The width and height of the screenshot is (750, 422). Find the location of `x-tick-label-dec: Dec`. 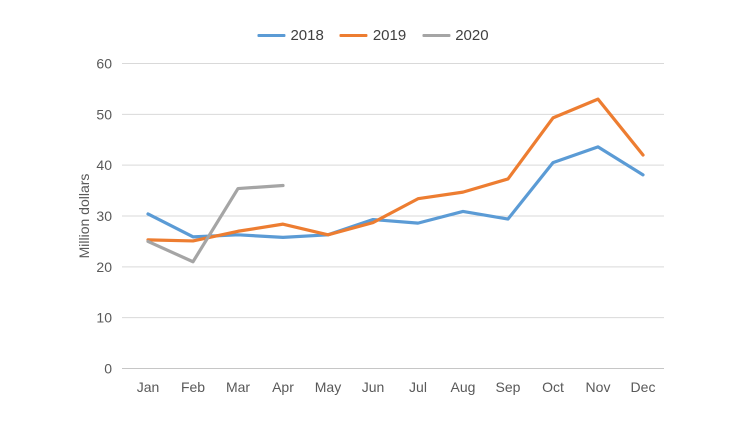

x-tick-label-dec: Dec is located at coordinates (643, 387).